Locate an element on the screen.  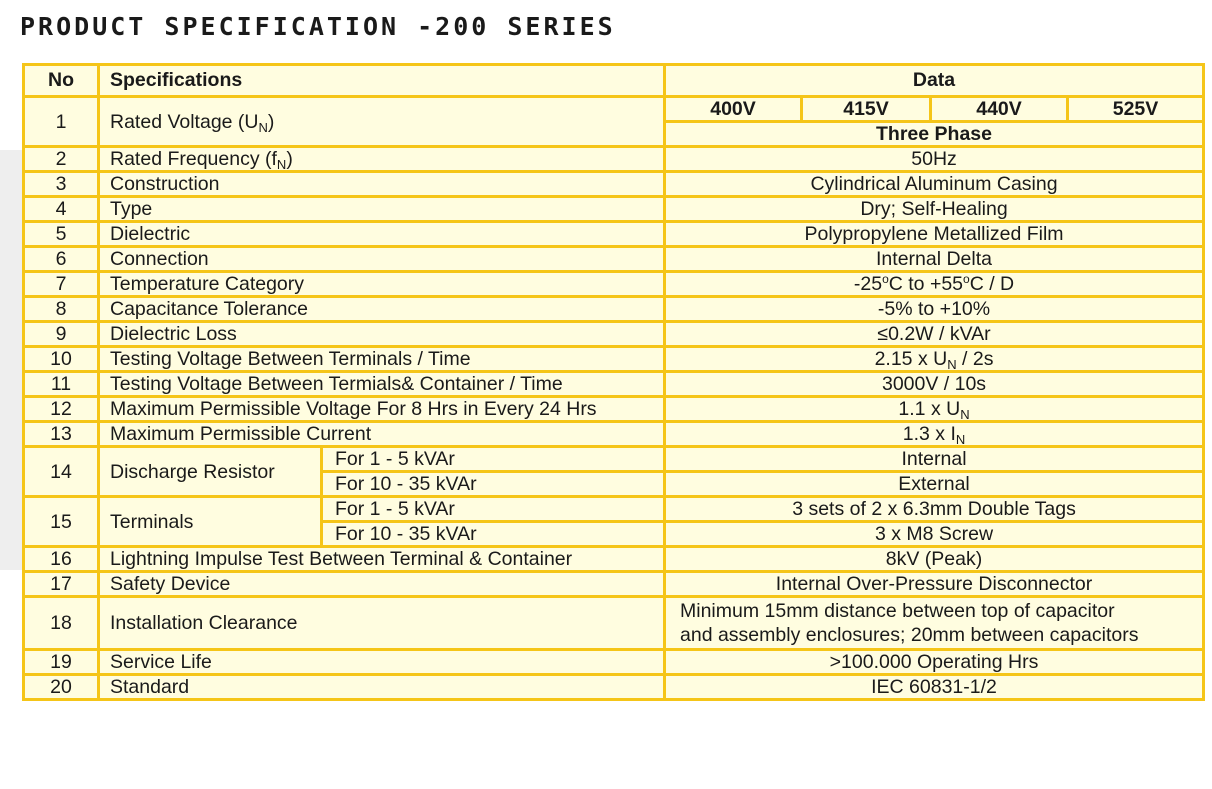
table-row: 9 Dielectric Loss ≤0.2W / kVAr is located at coordinates (614, 334).